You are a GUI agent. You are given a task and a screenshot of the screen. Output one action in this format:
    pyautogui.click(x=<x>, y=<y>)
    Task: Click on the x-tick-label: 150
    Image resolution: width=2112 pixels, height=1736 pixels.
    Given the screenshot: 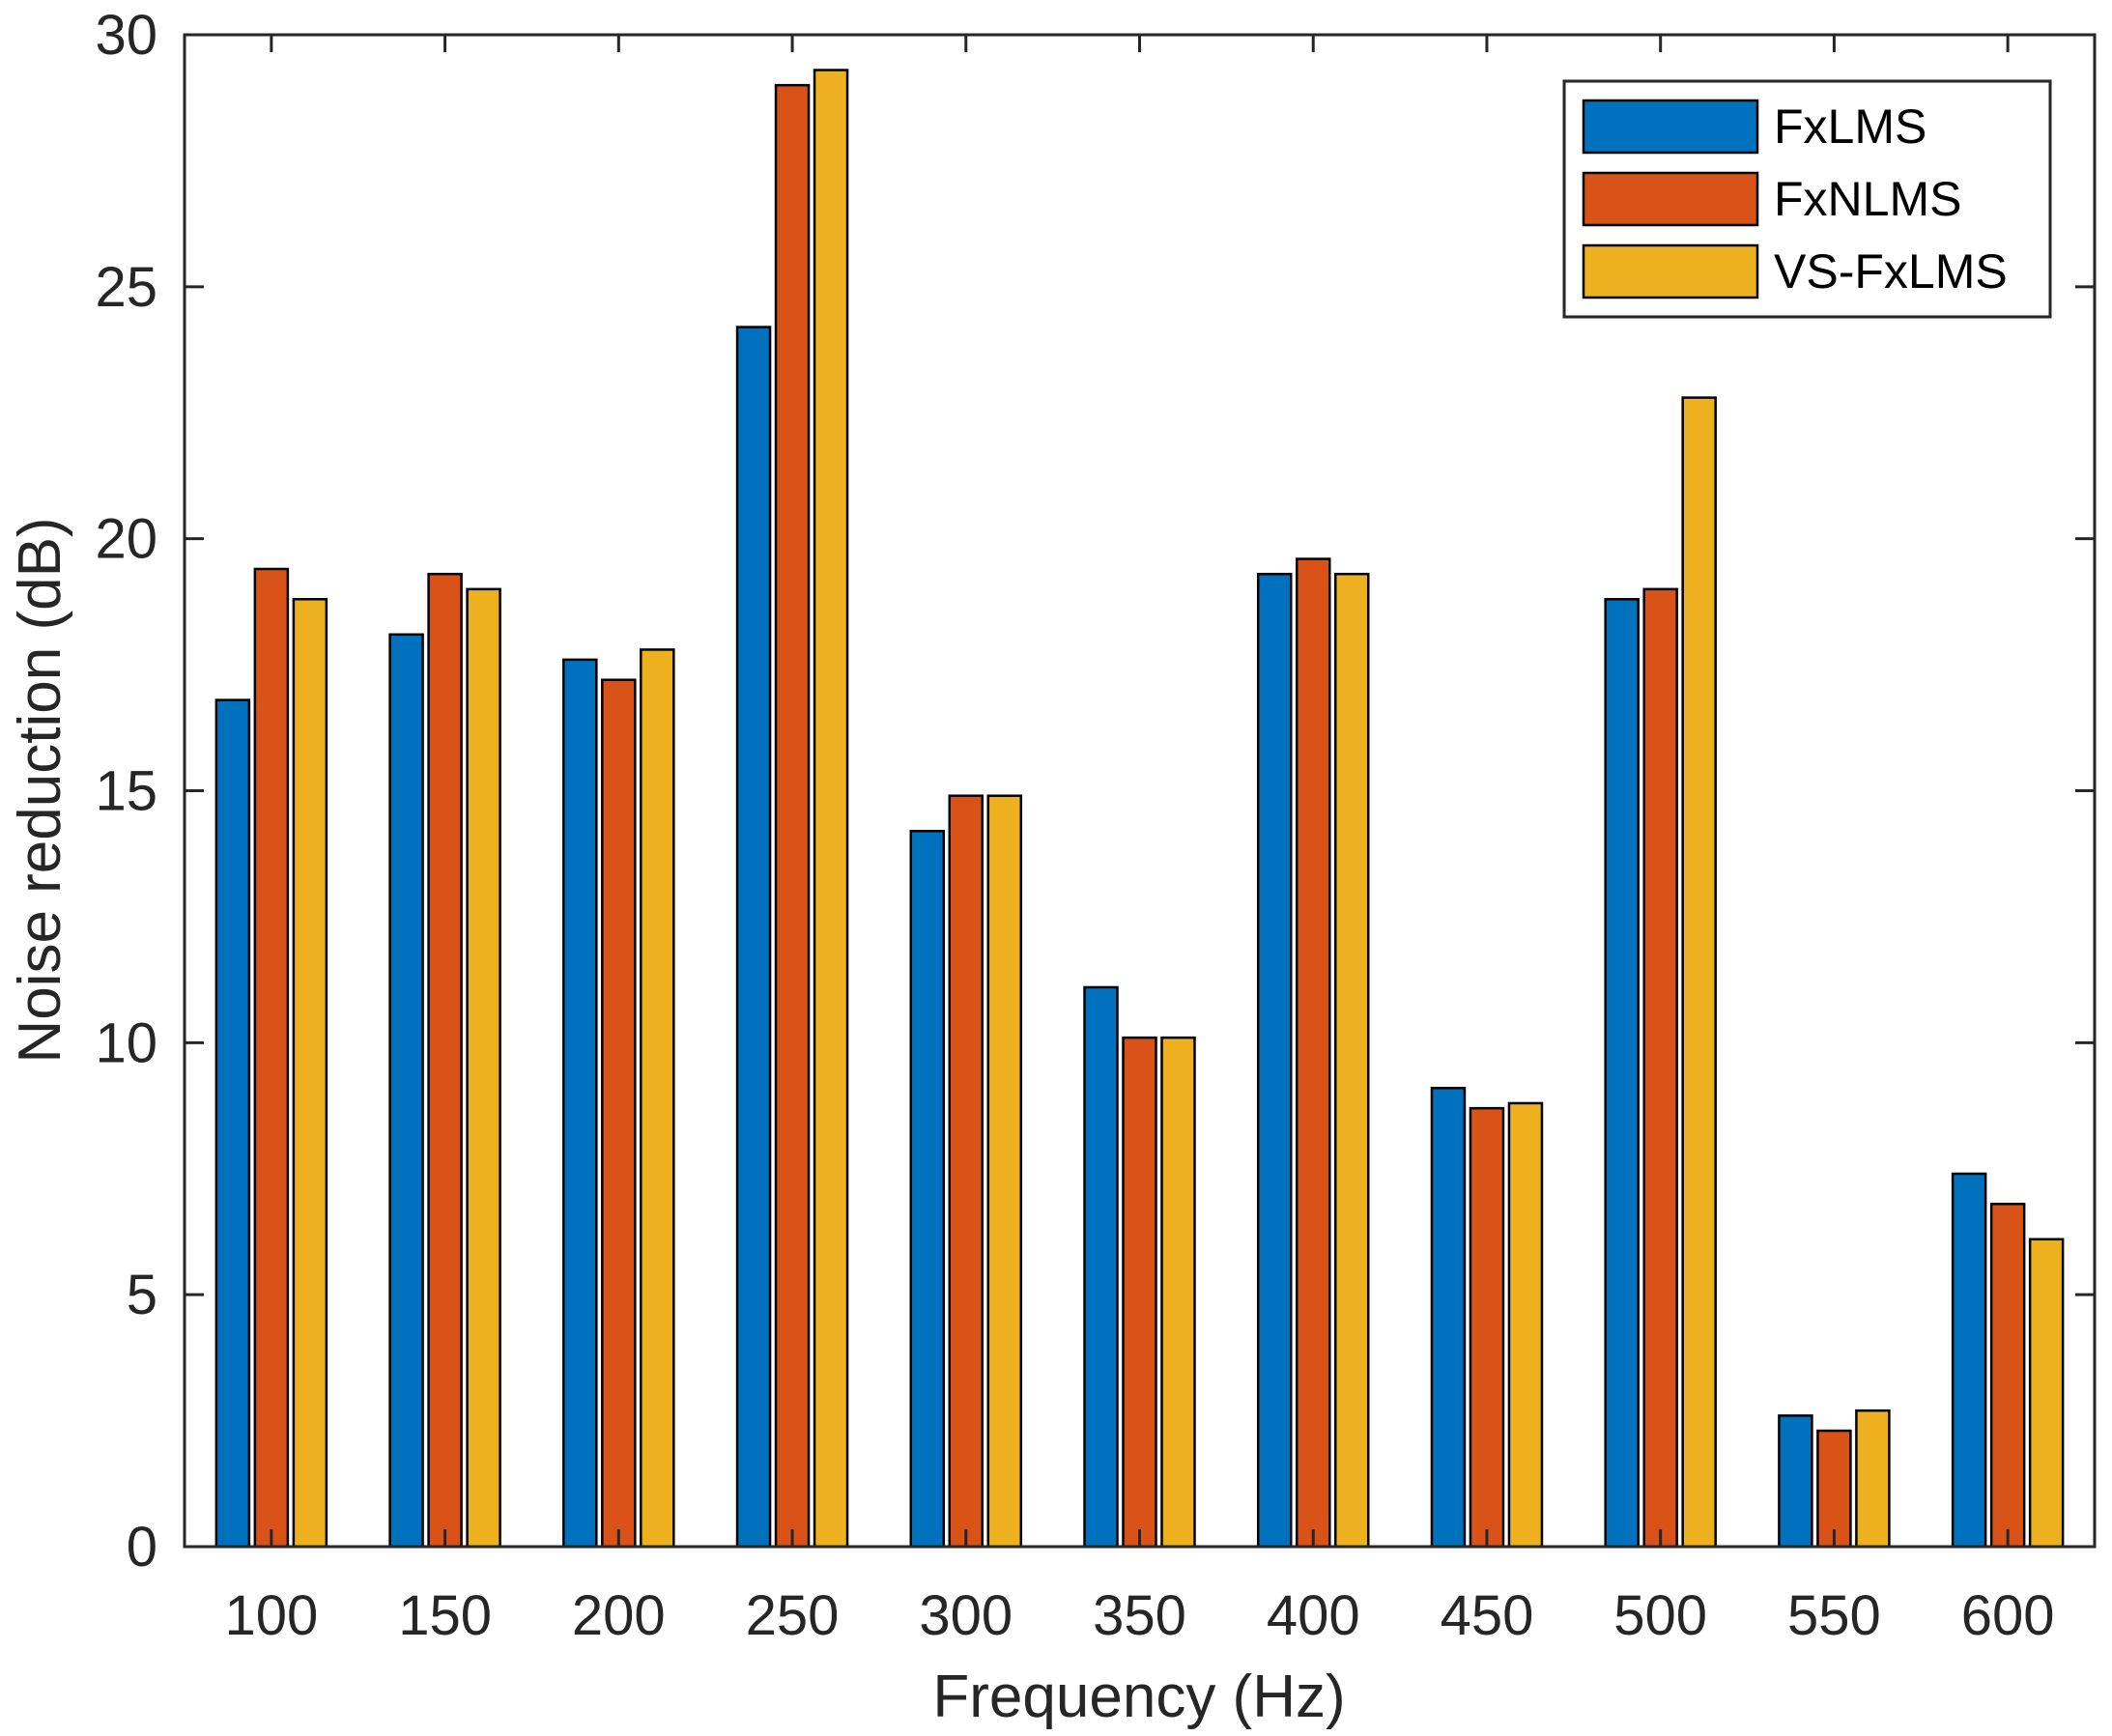 What is the action you would take?
    pyautogui.click(x=445, y=1615)
    